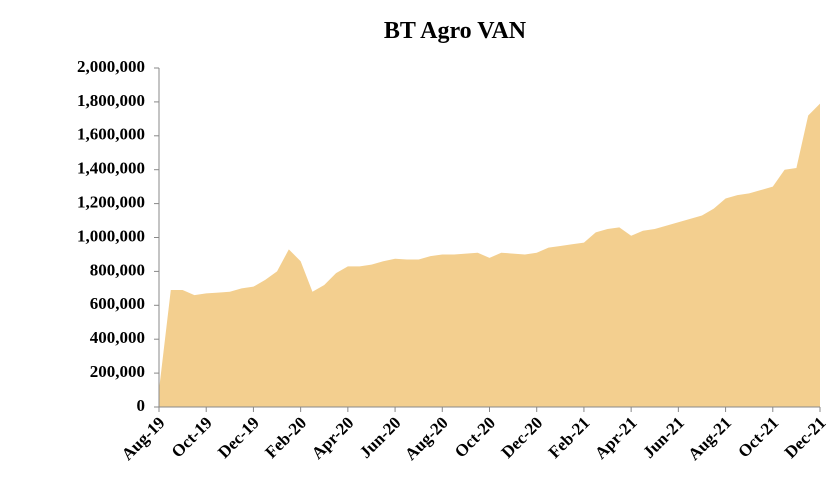 The image size is (827, 494). I want to click on y-tick-label: 1,200,000, so click(111, 202).